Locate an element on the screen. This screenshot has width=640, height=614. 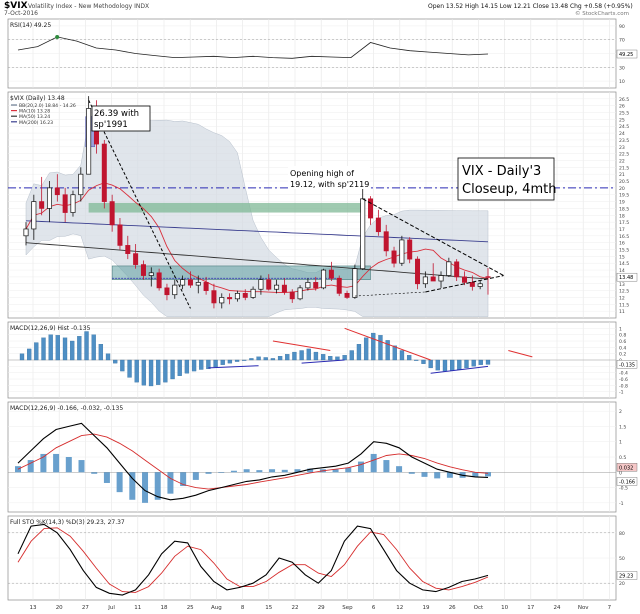
annotation-title: VIX - Daily'3 Closeup, 4mth is located at coordinates (506, 179).